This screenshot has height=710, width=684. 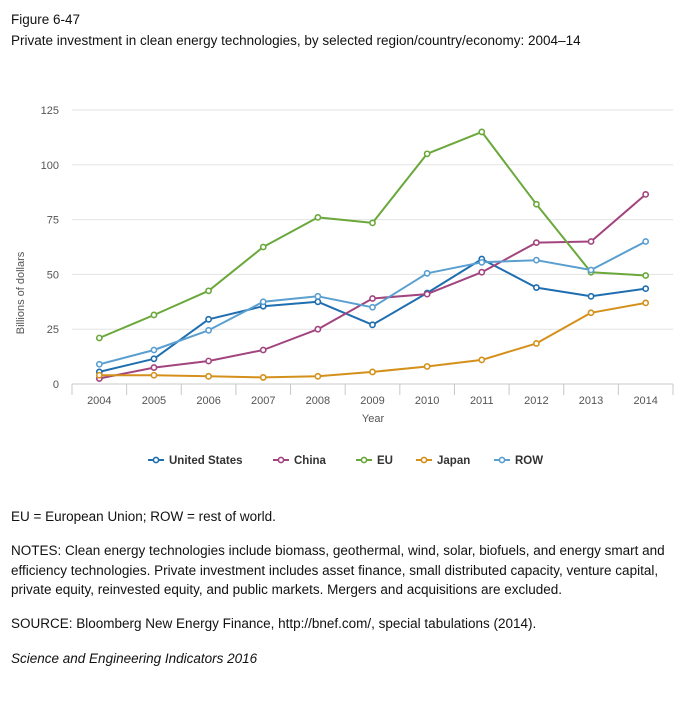 I want to click on legend: United States China EU Japan ROW, so click(x=345, y=461).